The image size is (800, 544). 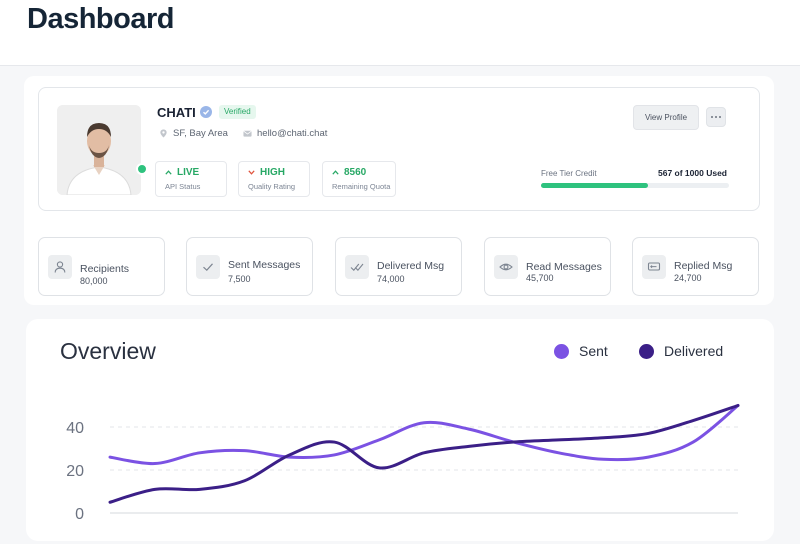 What do you see at coordinates (411, 266) in the screenshot?
I see `metric-label: Delivered Msg` at bounding box center [411, 266].